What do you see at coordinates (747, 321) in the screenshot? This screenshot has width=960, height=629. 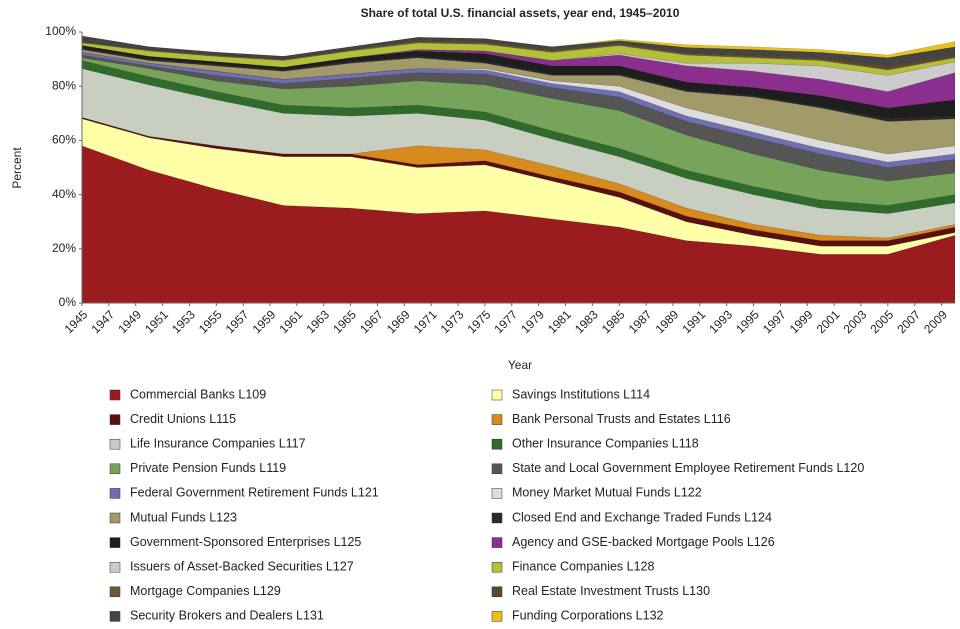 I see `x-tick-label: 1995` at bounding box center [747, 321].